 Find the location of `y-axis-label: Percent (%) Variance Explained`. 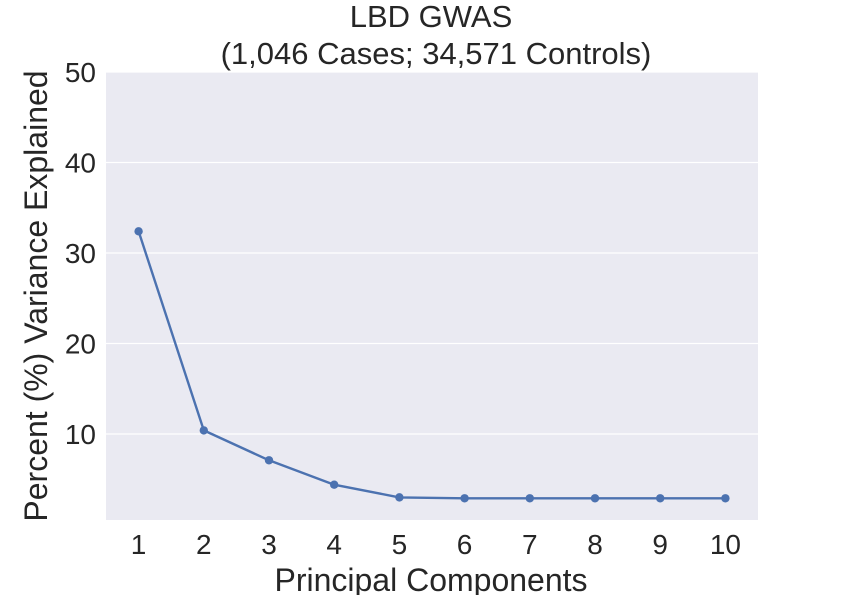

y-axis-label: Percent (%) Variance Explained is located at coordinates (36, 295).